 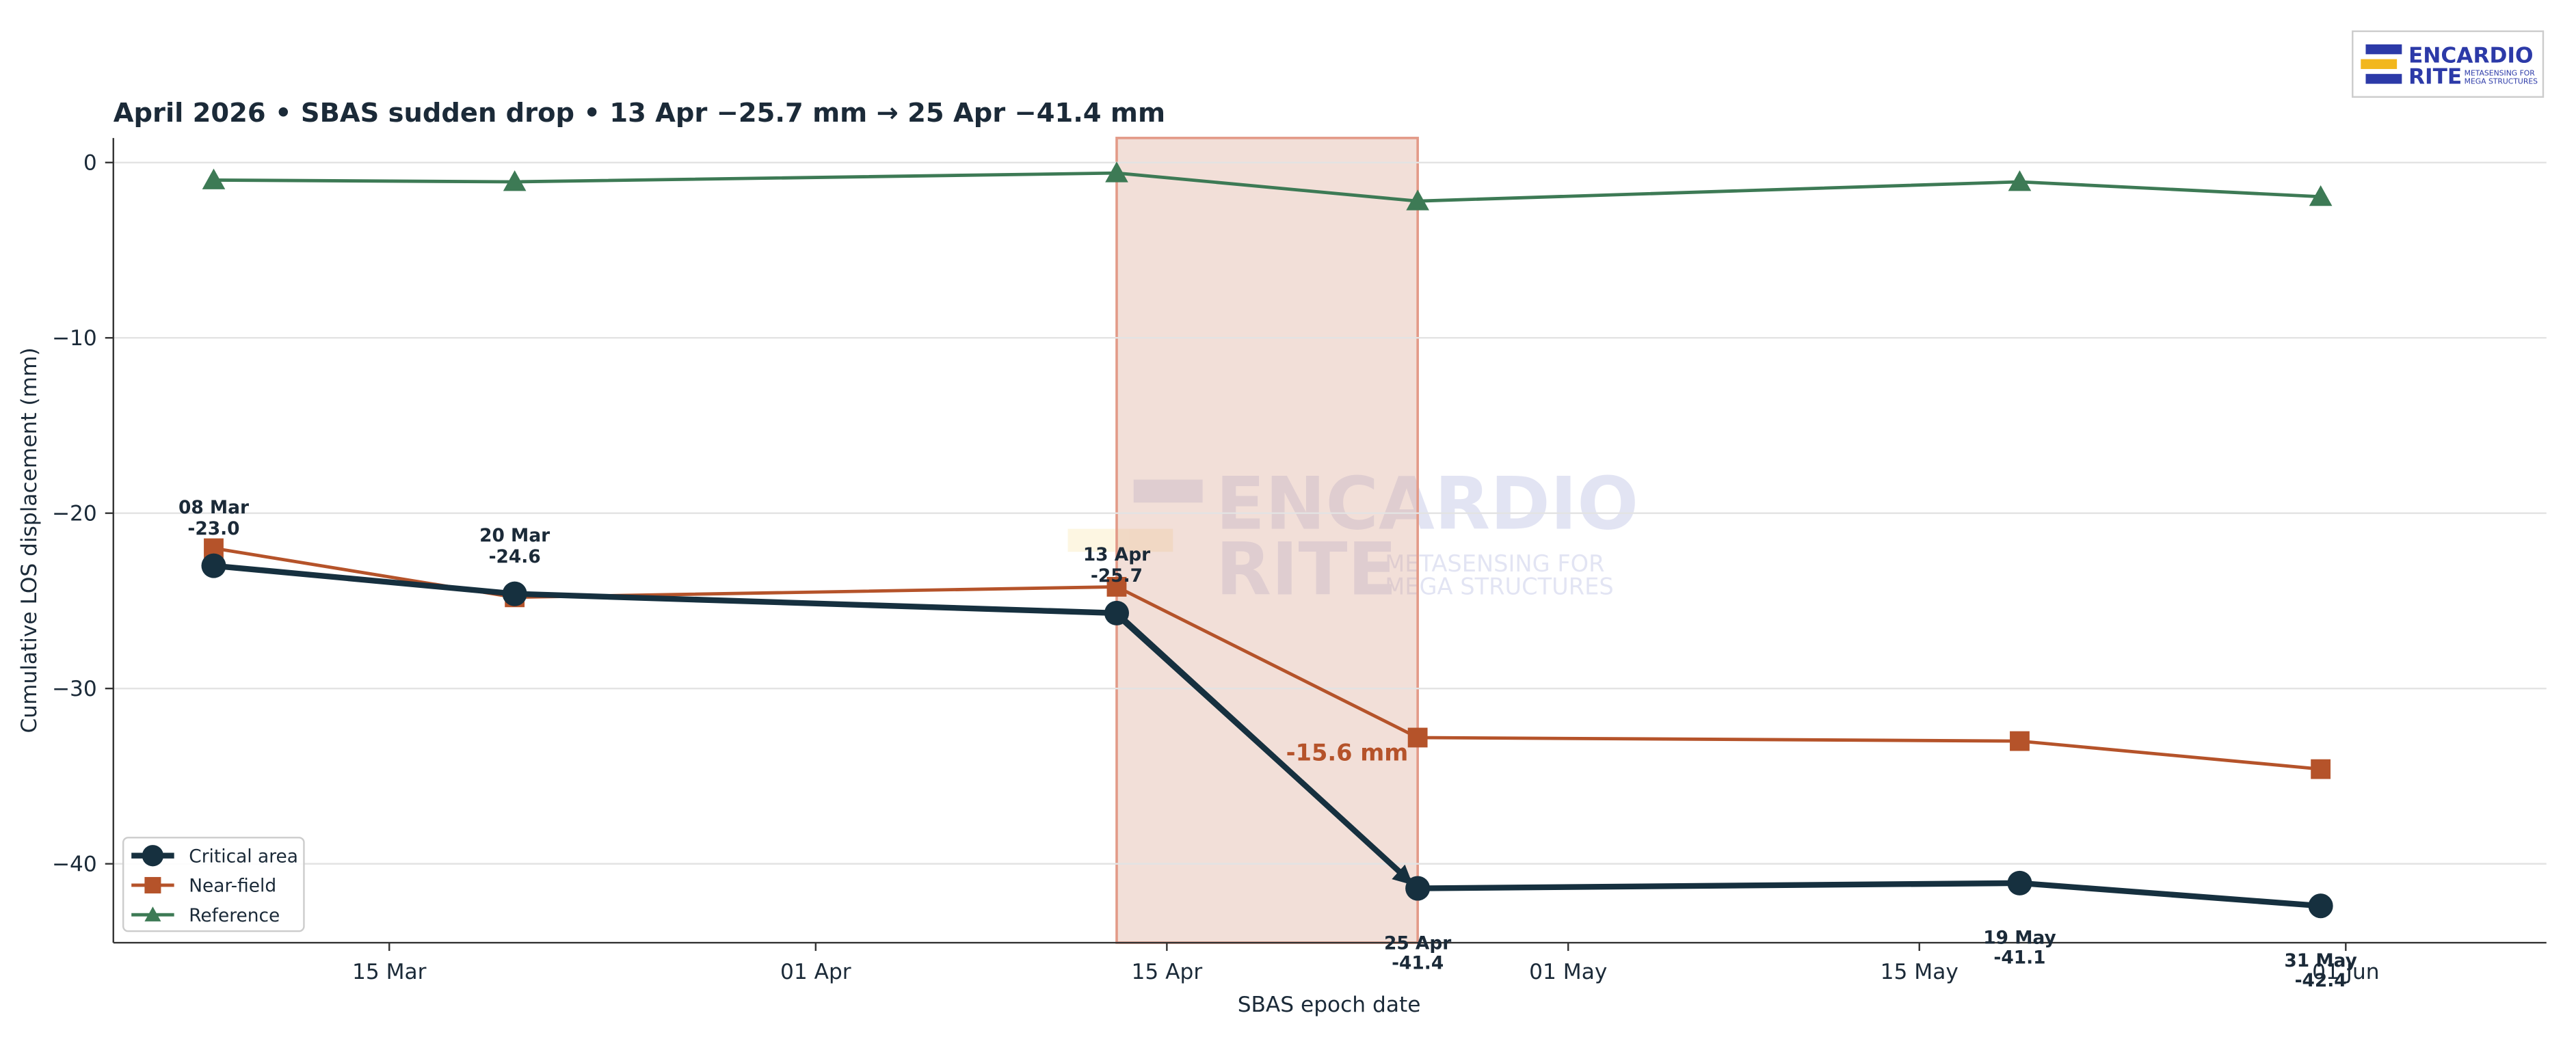 I want to click on y-tick-label: −40, so click(x=74, y=864).